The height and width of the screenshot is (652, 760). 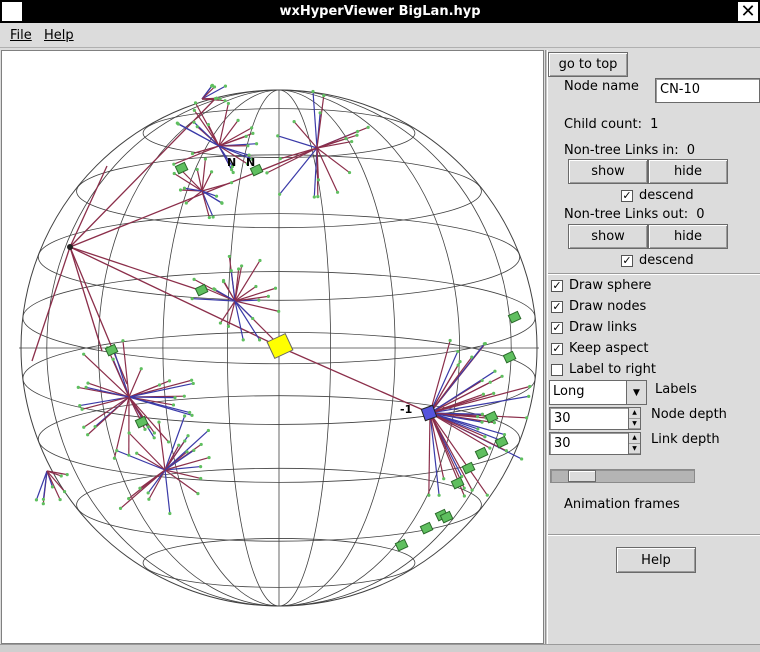 I want to click on draw-nodes-checkbox: ✓, so click(x=557, y=306).